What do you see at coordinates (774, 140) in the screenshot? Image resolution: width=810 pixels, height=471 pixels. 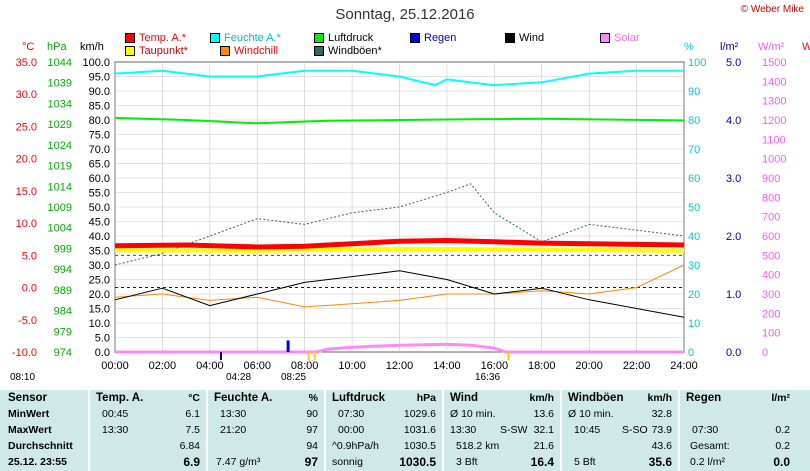 I see `solar-tick-label: 1100` at bounding box center [774, 140].